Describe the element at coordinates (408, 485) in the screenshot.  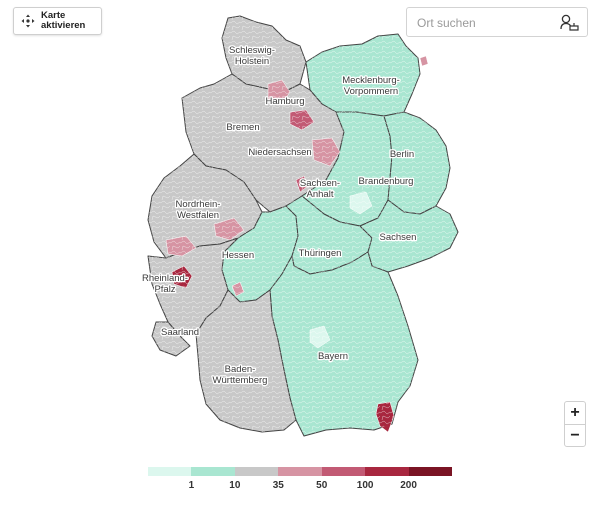
I see `legend-tick: 200` at that location.